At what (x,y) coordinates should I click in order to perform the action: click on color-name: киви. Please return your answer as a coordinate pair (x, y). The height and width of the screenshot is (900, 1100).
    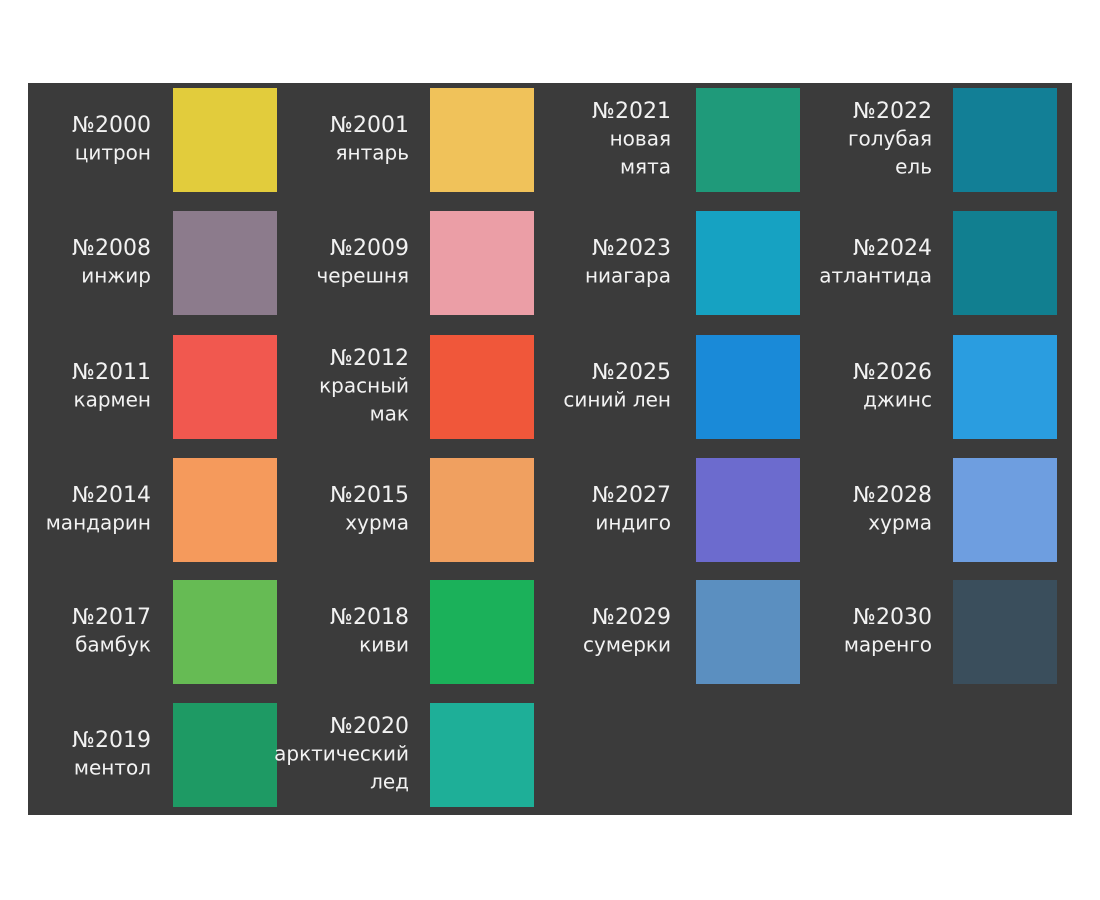
    Looking at the image, I should click on (384, 645).